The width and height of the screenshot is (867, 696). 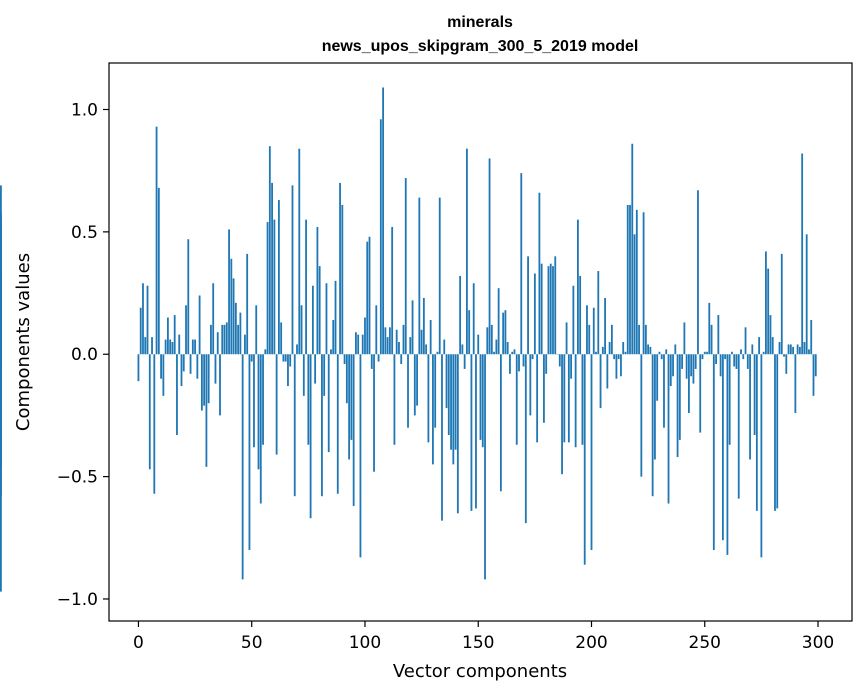 I want to click on y-tick-label: 0.0, so click(x=84, y=355).